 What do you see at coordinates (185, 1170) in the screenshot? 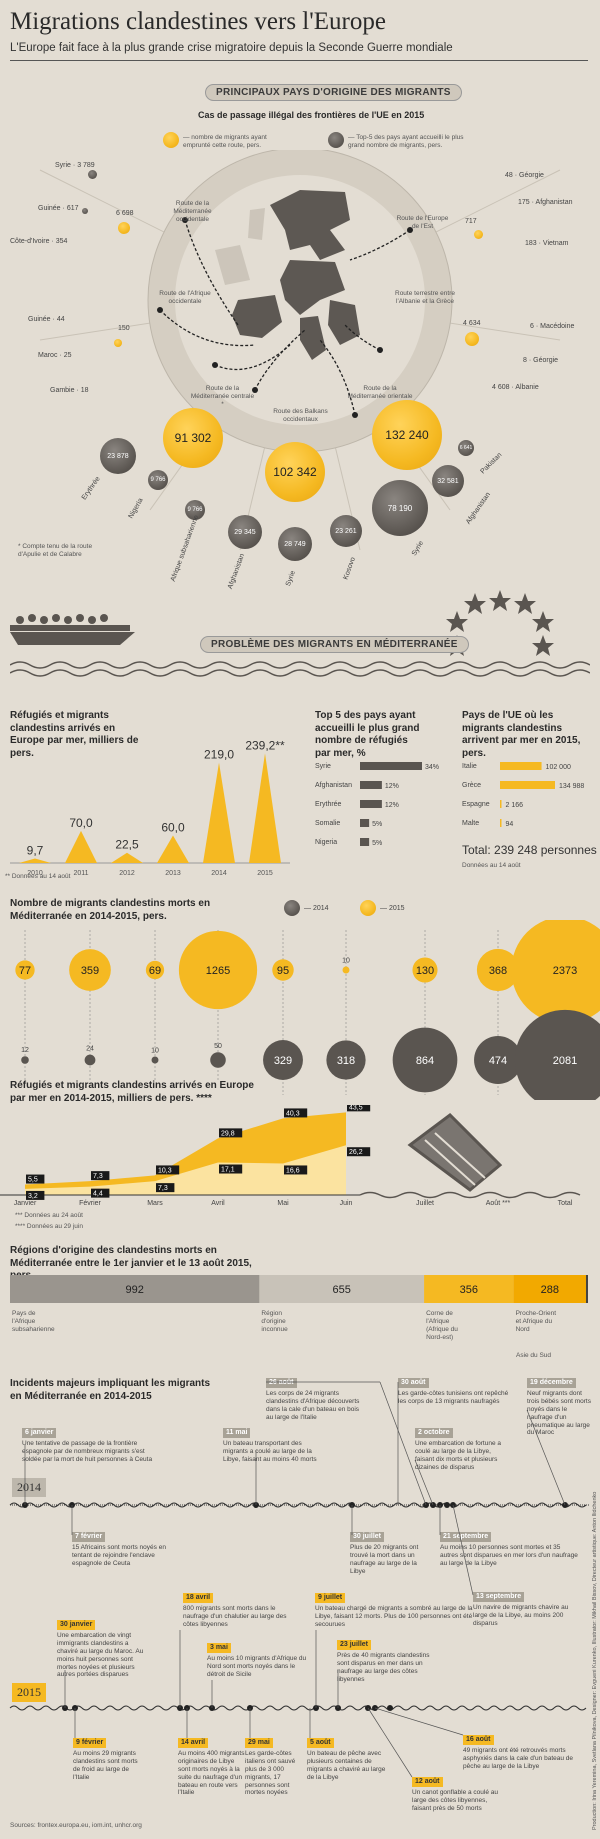
I see `area-2014` at bounding box center [185, 1170].